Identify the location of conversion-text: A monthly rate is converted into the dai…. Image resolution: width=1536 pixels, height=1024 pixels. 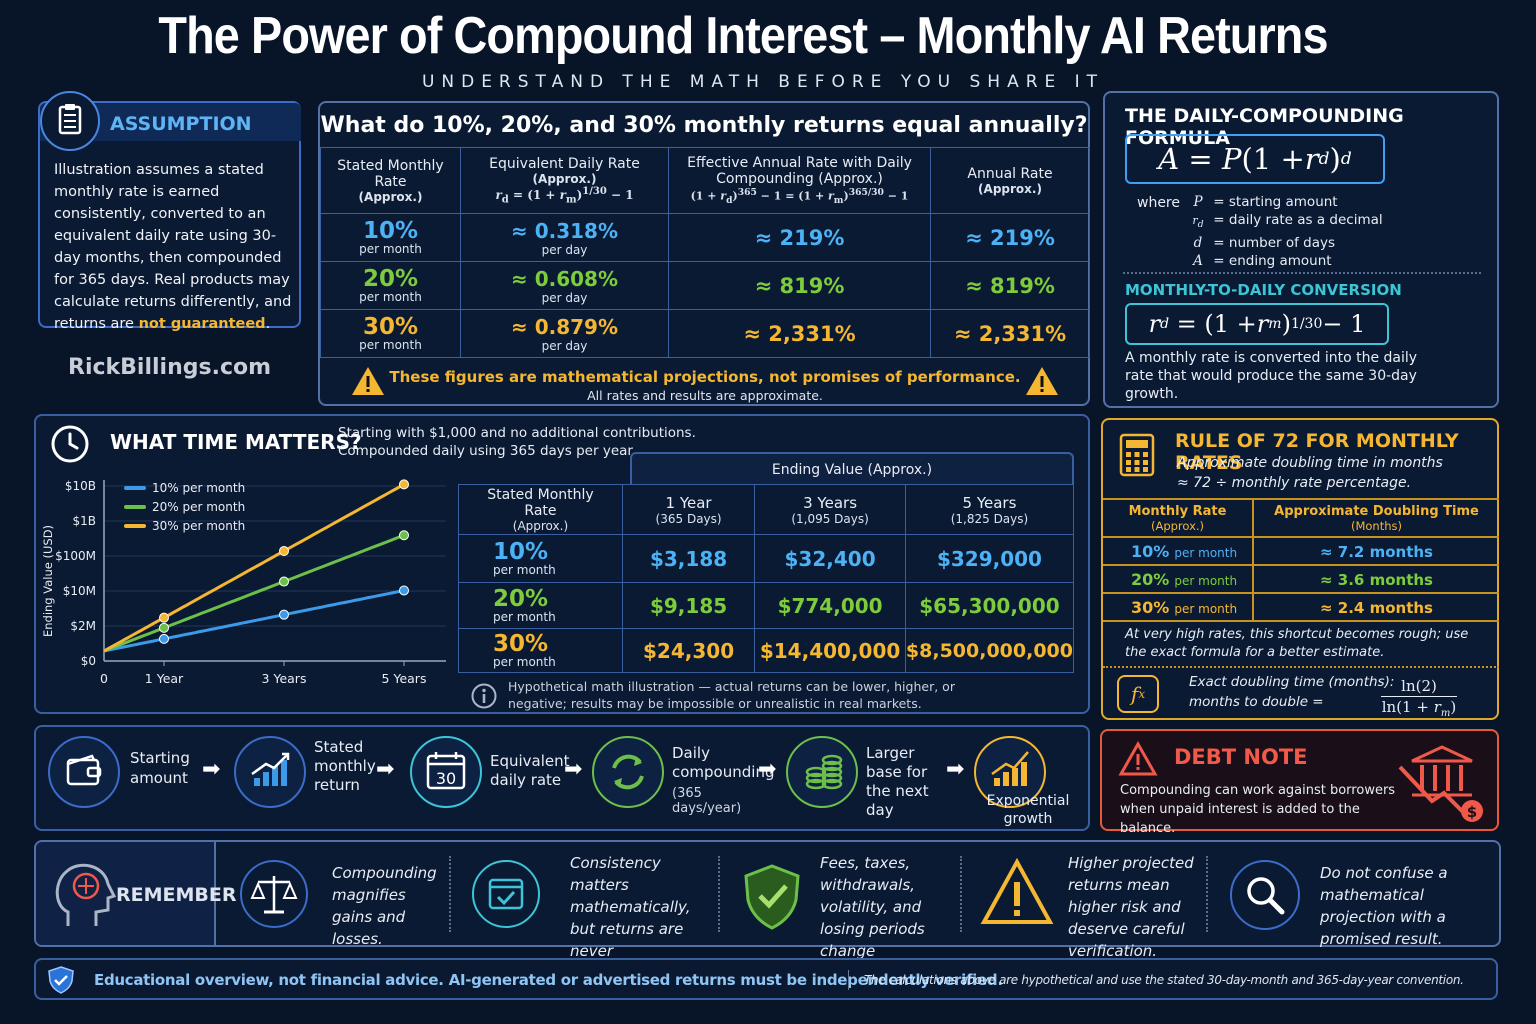
(1271, 376).